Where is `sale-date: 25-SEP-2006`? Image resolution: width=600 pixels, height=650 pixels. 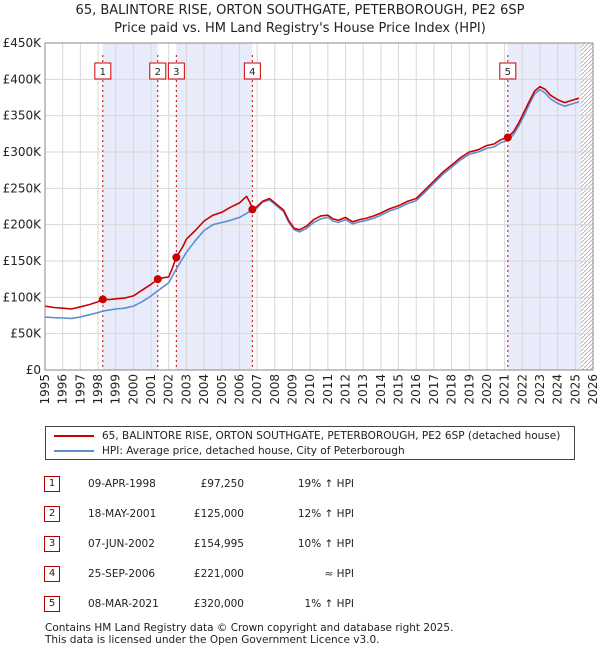
sale-date: 25-SEP-2006 is located at coordinates (122, 574).